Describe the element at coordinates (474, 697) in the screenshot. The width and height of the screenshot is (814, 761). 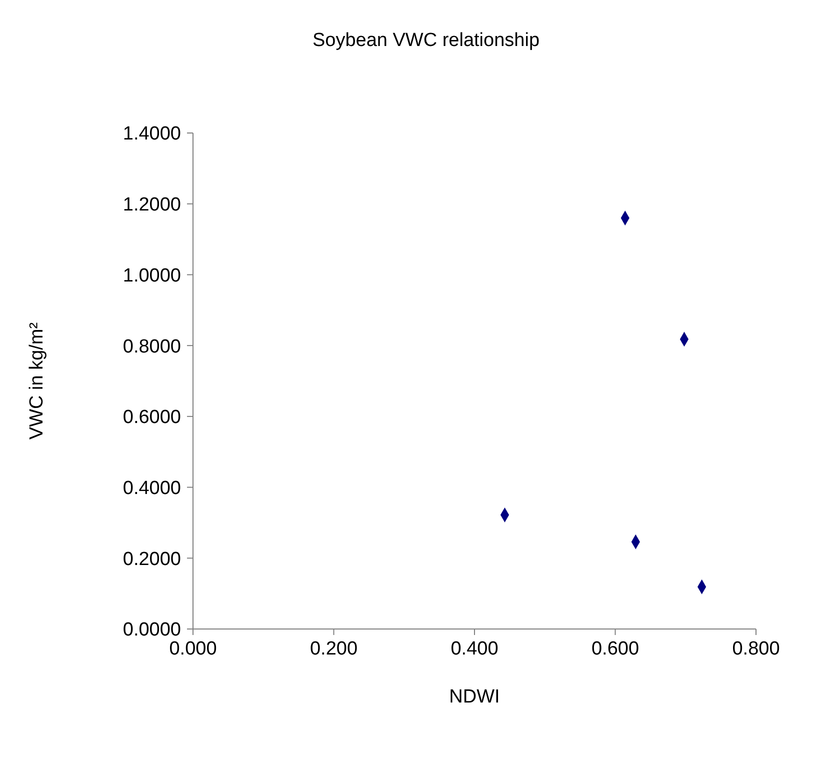
I see `x-axis-title: NDWI` at that location.